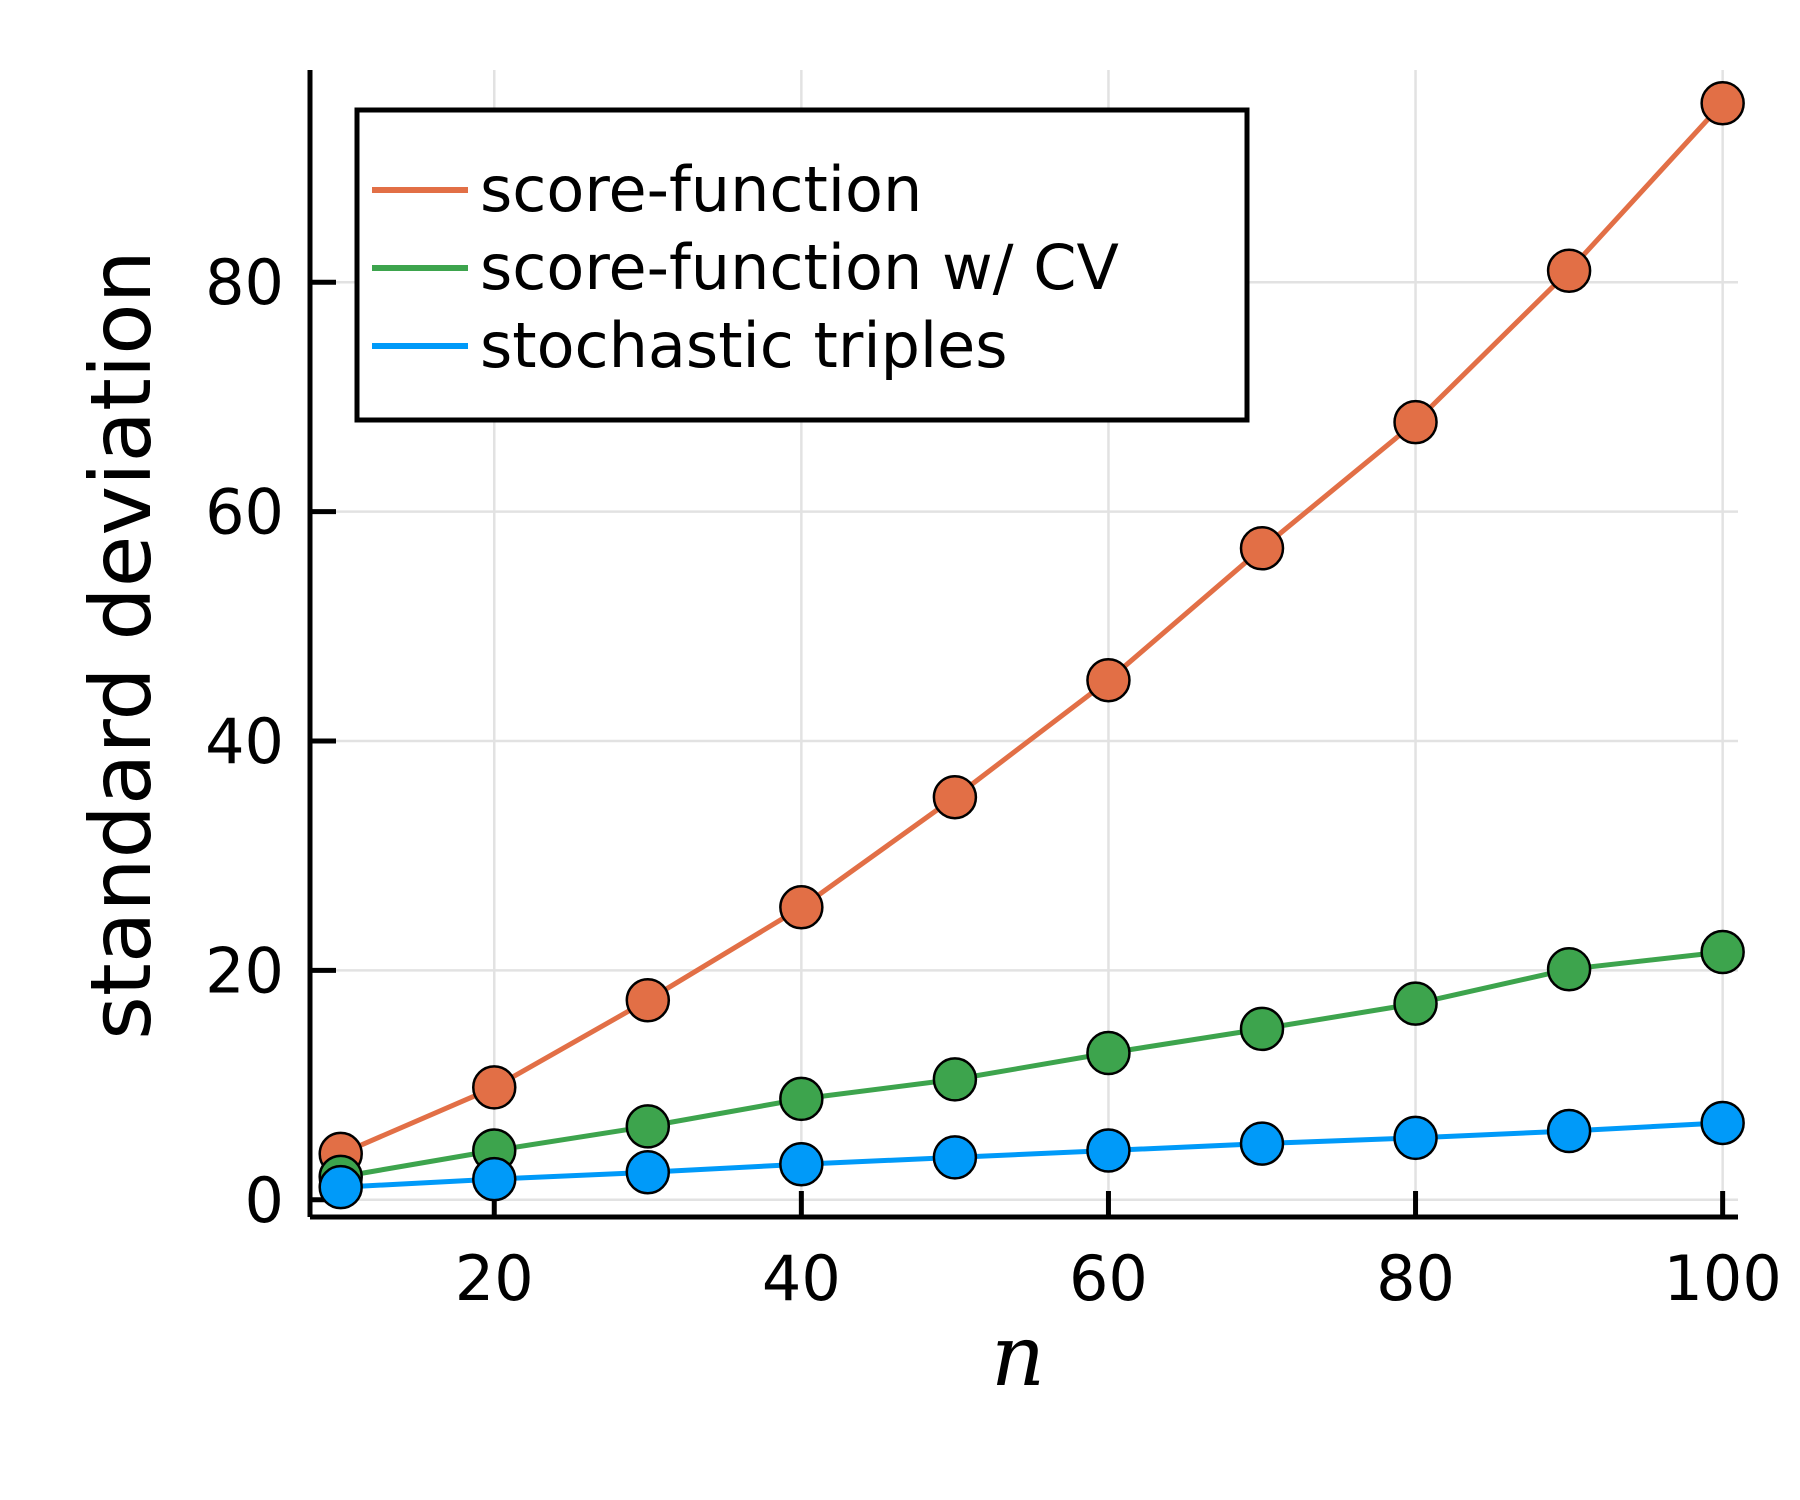 The image size is (1800, 1500). Describe the element at coordinates (244, 741) in the screenshot. I see `y-tick-label-2: 40` at that location.